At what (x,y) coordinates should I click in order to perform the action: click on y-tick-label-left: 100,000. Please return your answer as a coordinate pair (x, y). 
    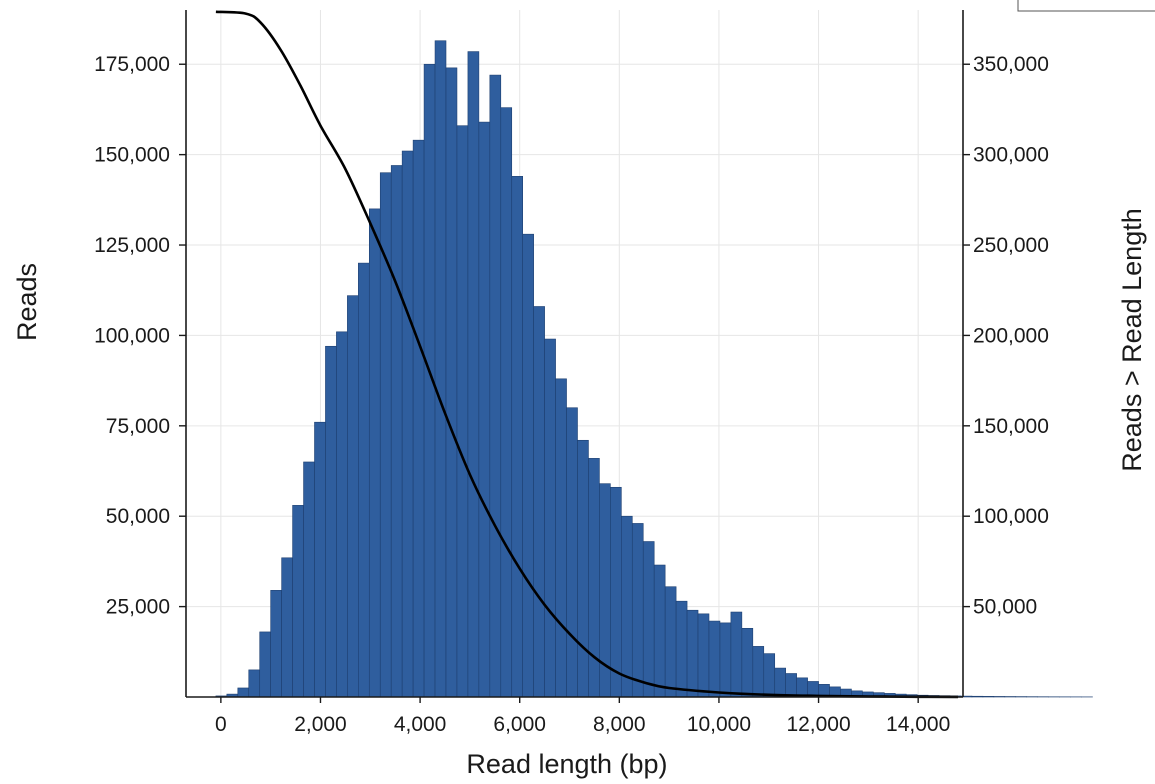
    Looking at the image, I should click on (132, 335).